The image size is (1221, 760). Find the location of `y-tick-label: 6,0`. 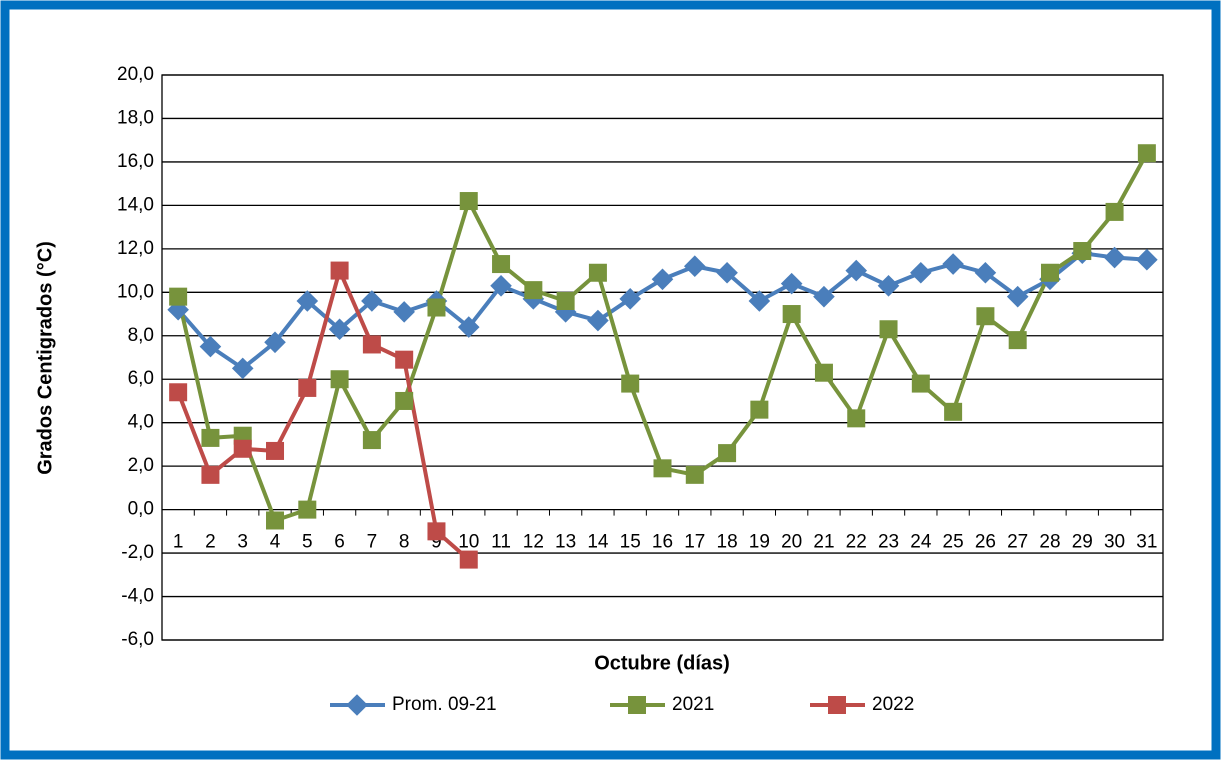

y-tick-label: 6,0 is located at coordinates (141, 378).